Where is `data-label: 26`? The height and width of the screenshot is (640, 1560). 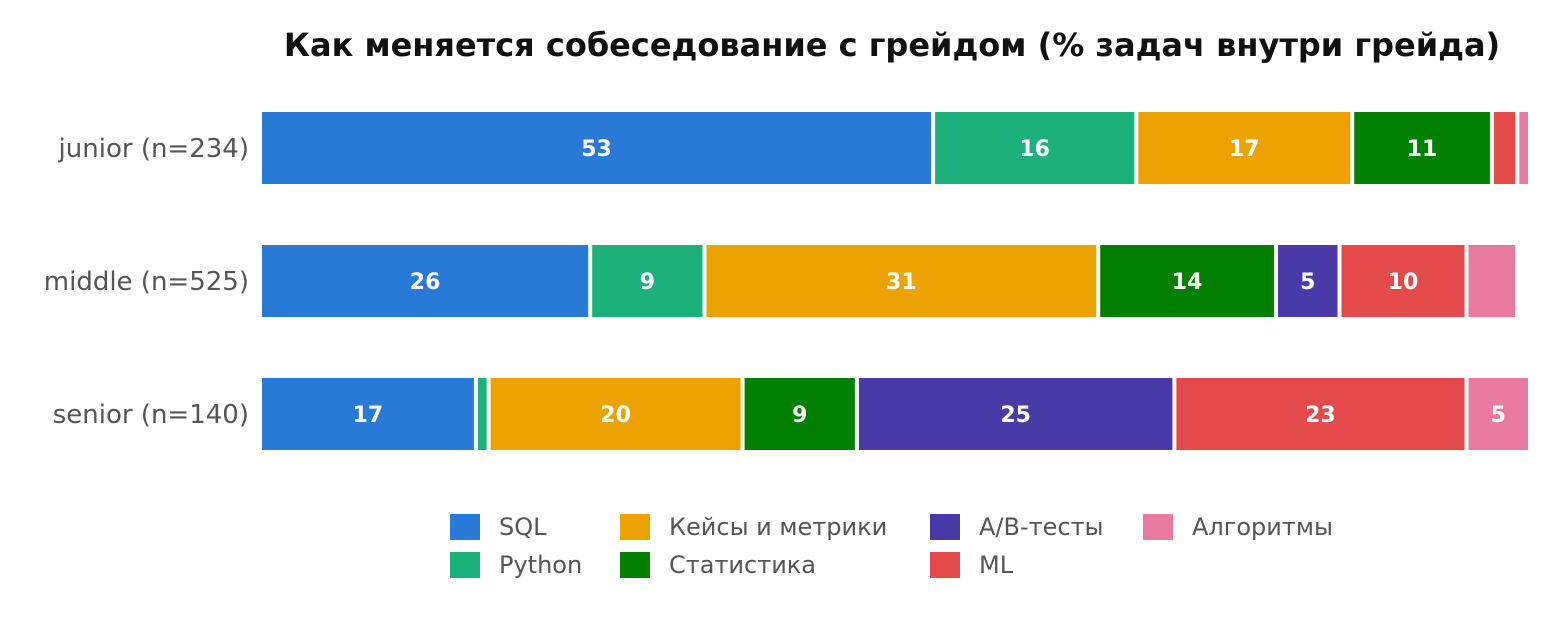
data-label: 26 is located at coordinates (425, 282).